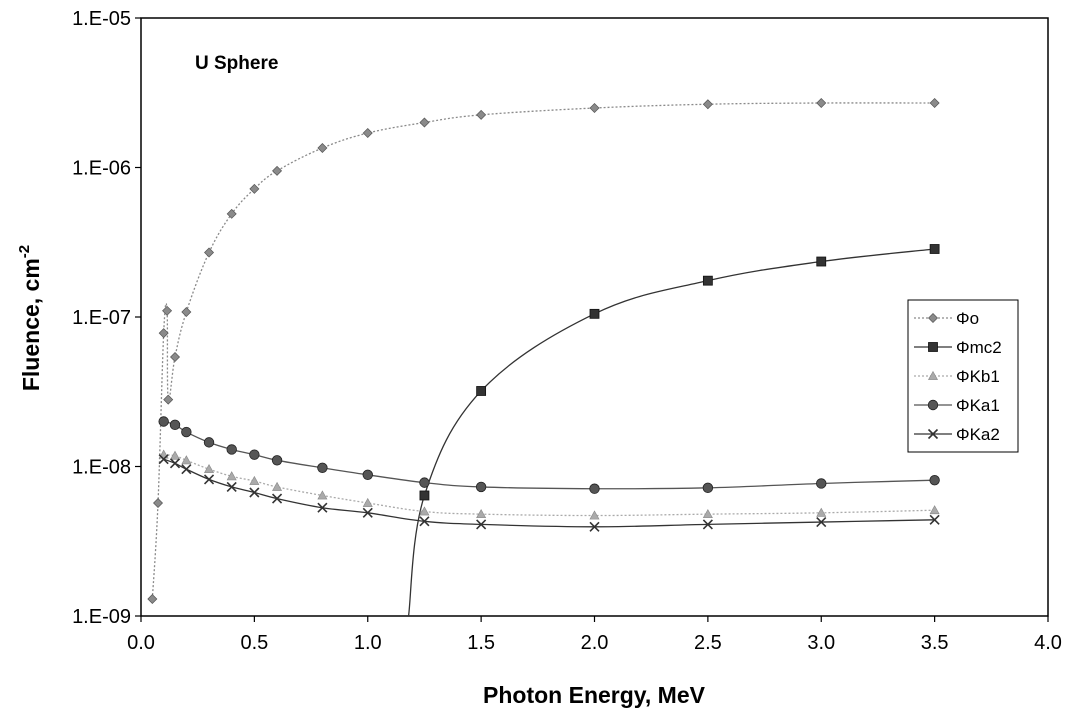 This screenshot has width=1073, height=717. Describe the element at coordinates (106, 318) in the screenshot. I see `y-axis: 1.E-09 1.E-08 1.E-07 1.E-06 1.E-05` at that location.